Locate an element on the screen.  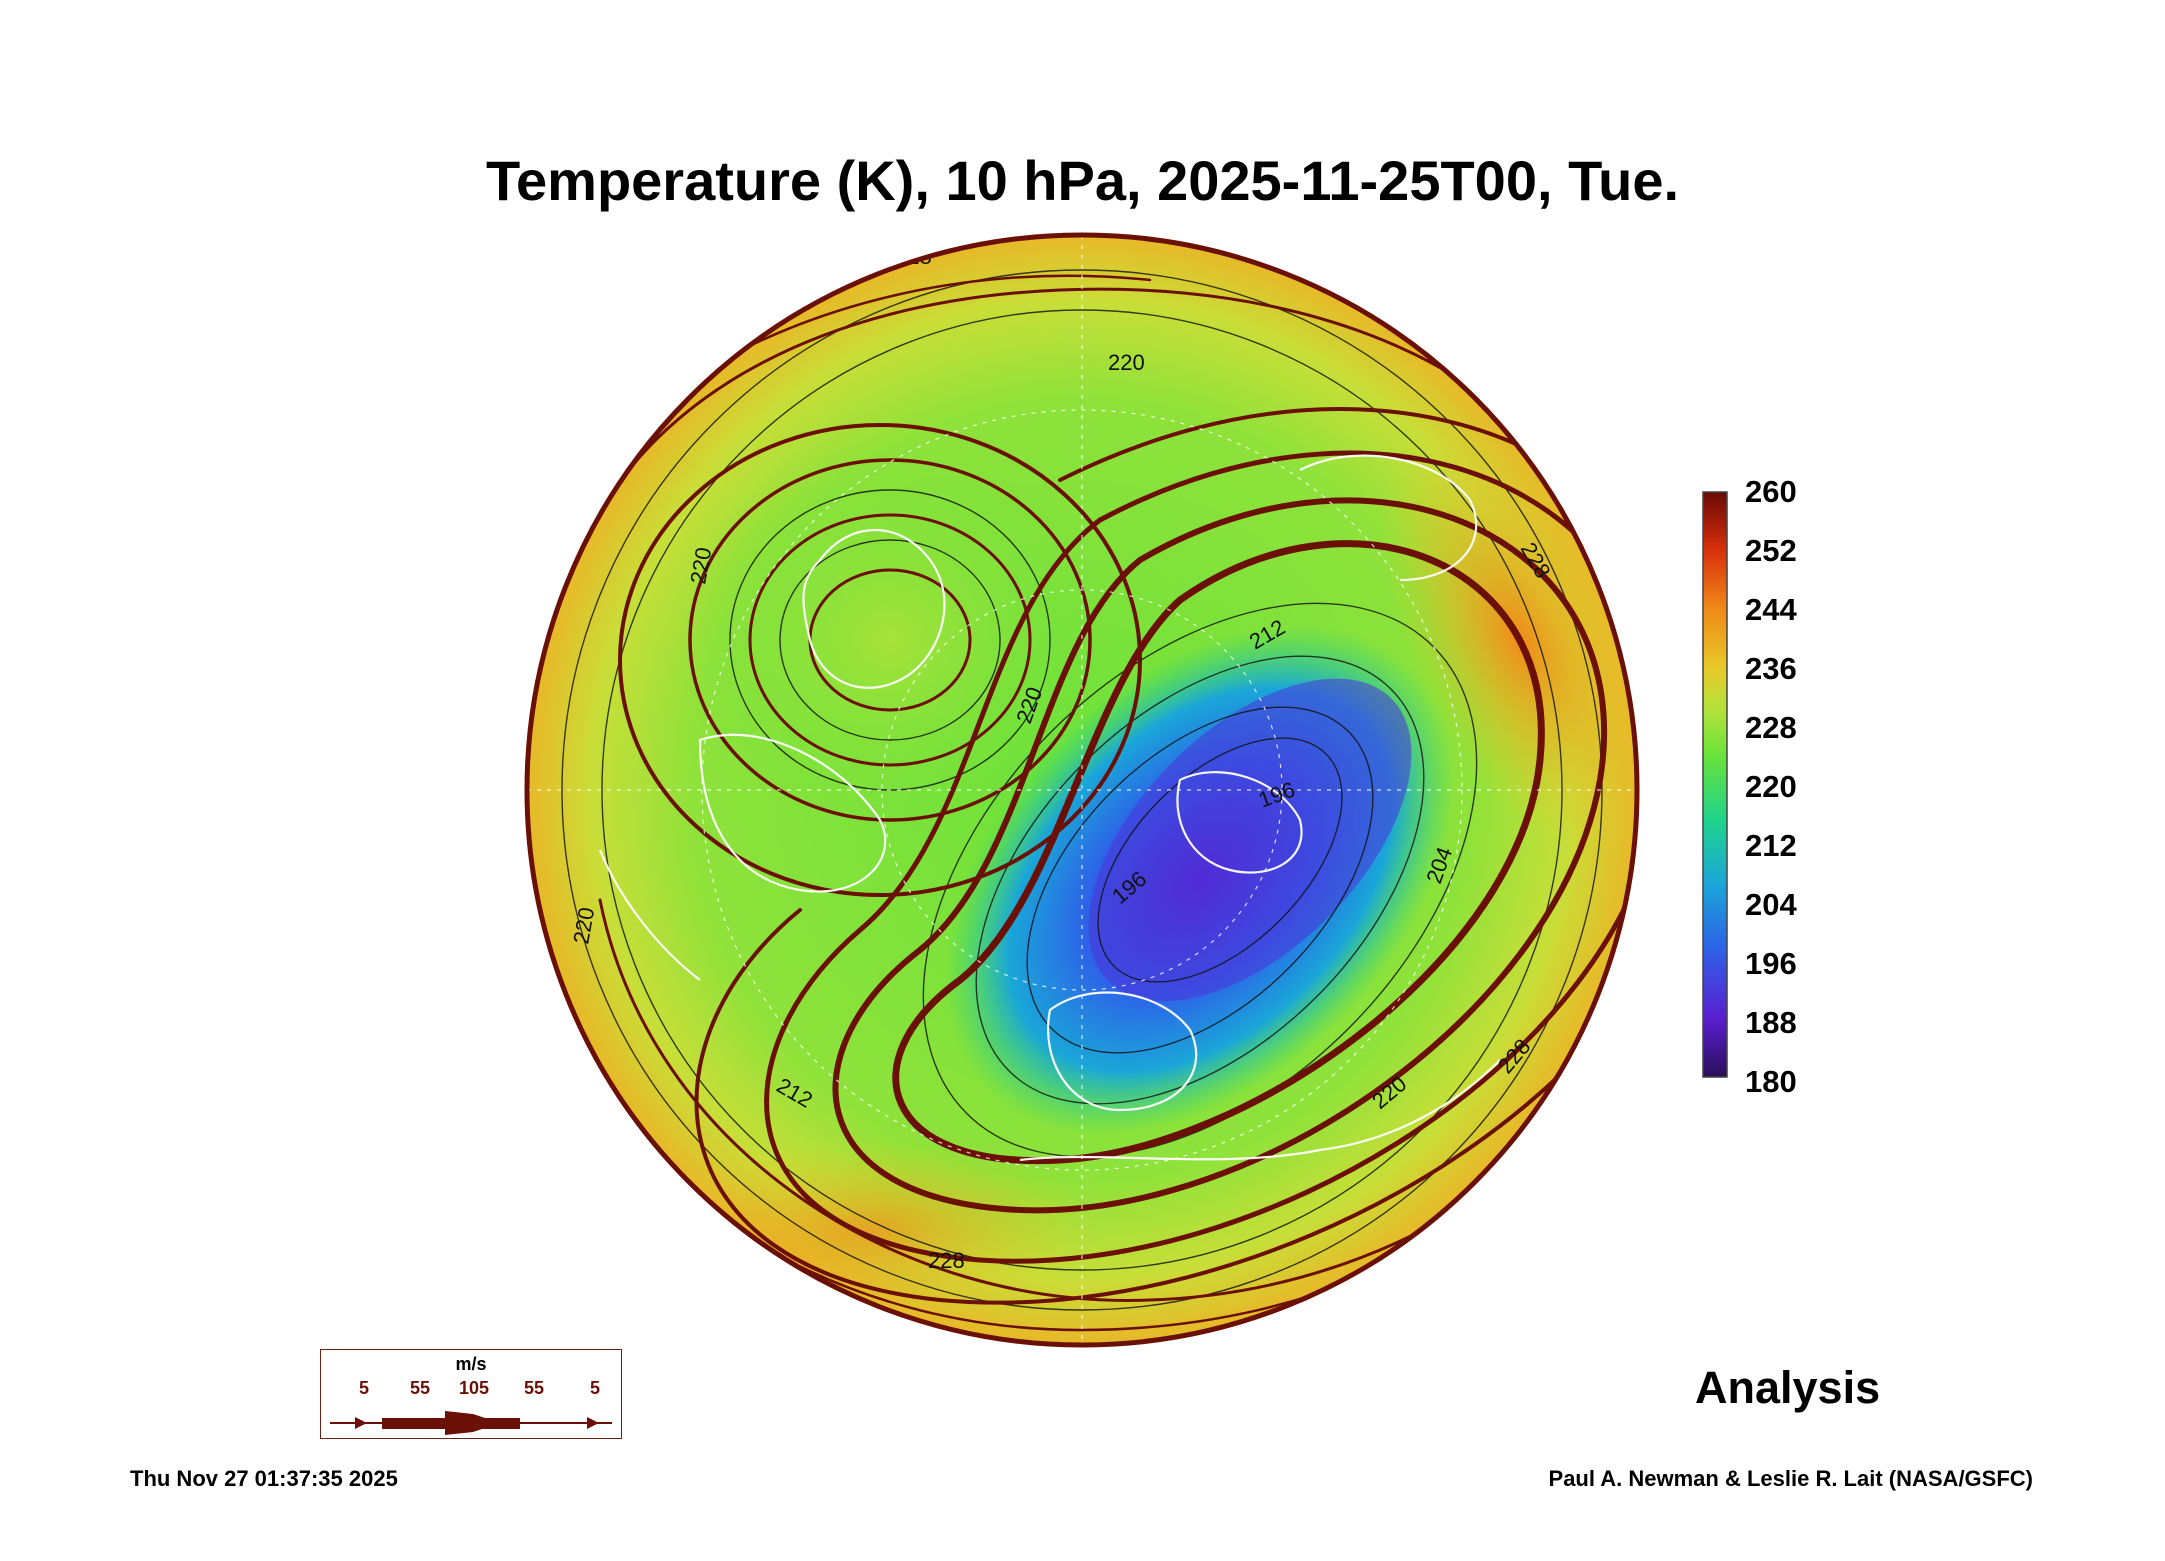
colorbar-tick-label: 188 is located at coordinates (1771, 1022).